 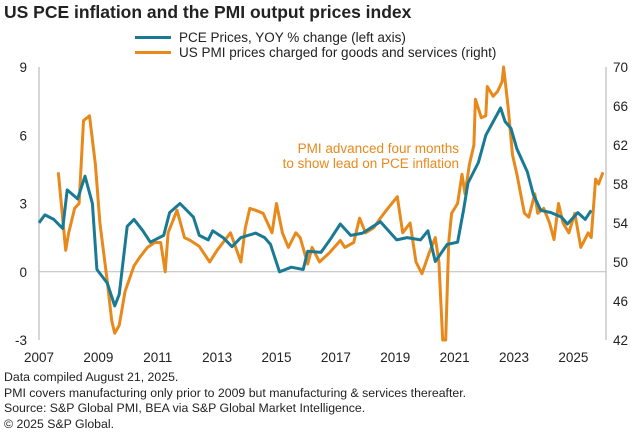 What do you see at coordinates (620, 340) in the screenshot?
I see `right-tick-label: 42` at bounding box center [620, 340].